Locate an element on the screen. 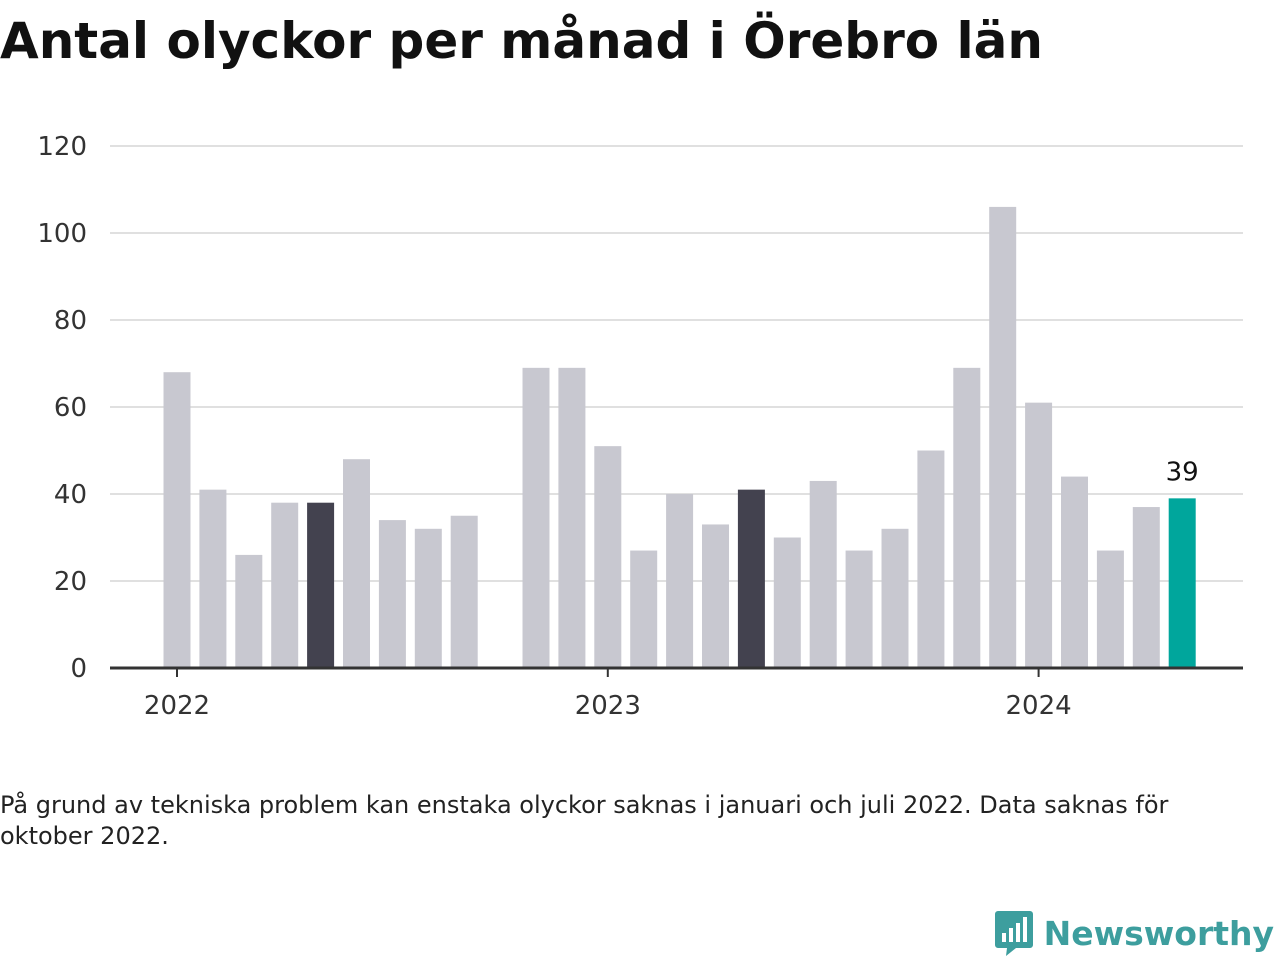 The height and width of the screenshot is (960, 1280). y-tick-label-120: 120 is located at coordinates (62, 147).